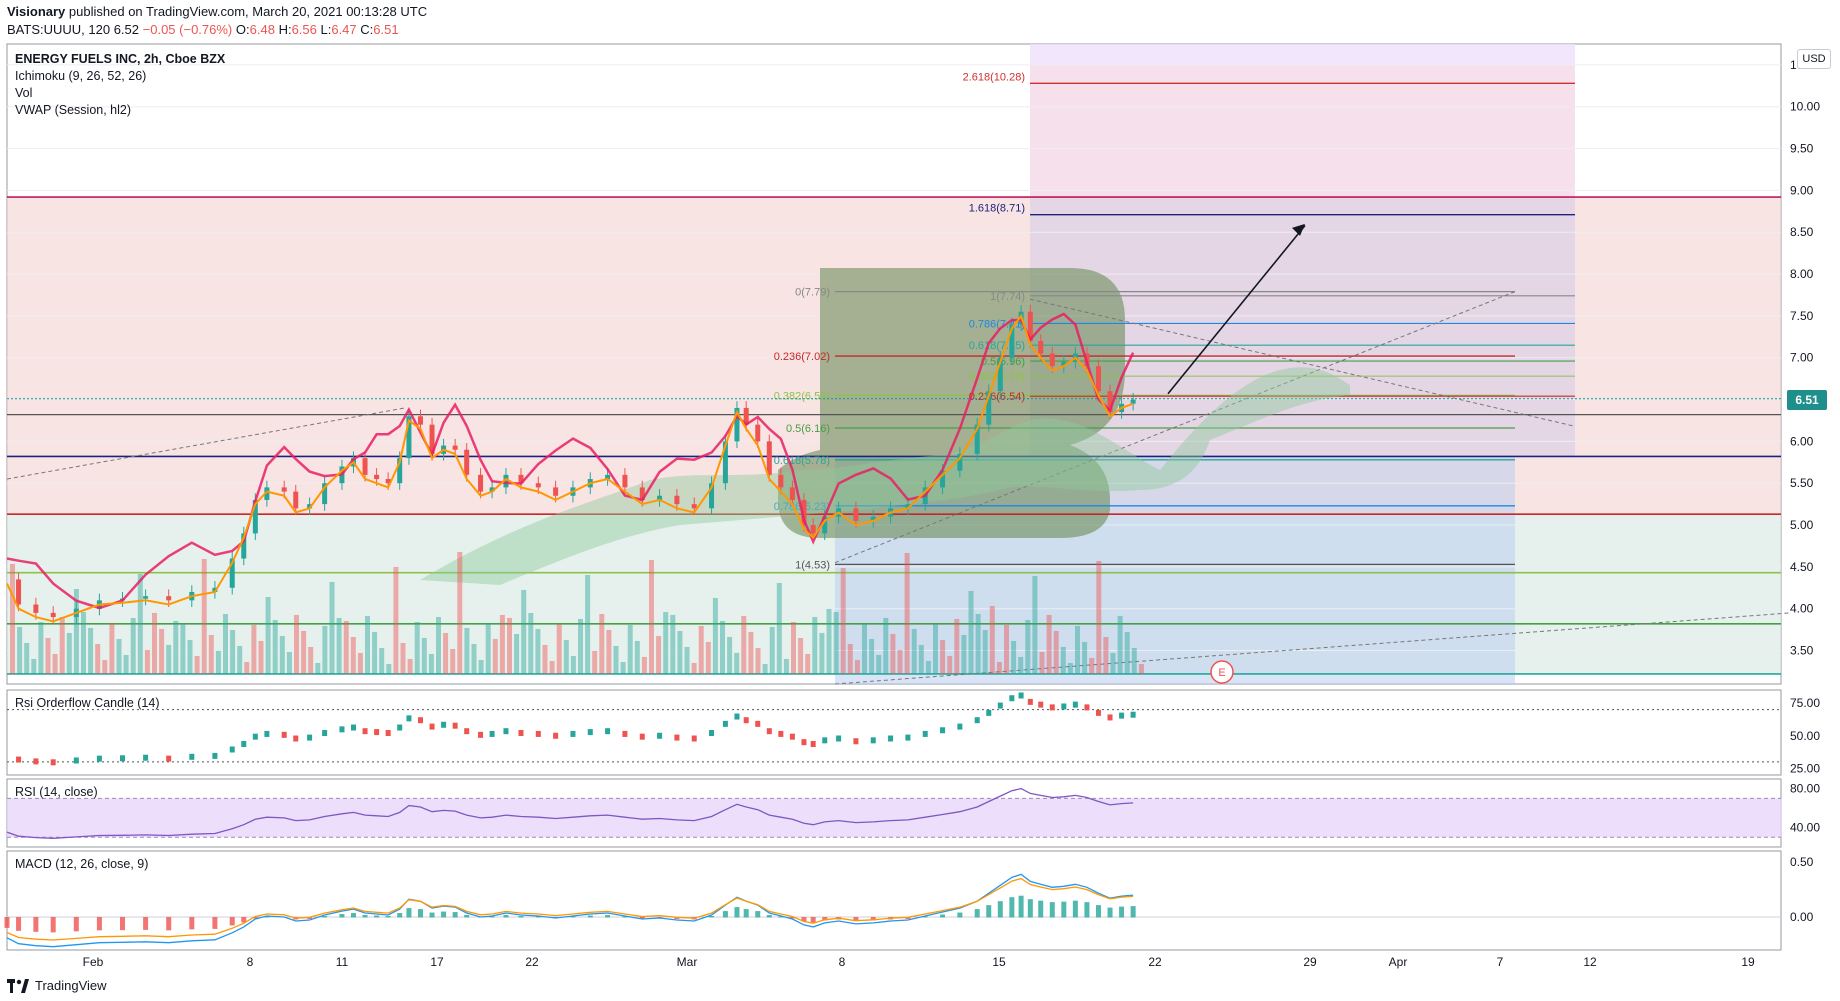 The height and width of the screenshot is (1001, 1840). Describe the element at coordinates (1802, 232) in the screenshot. I see `y-axis-tick-label: 8.50` at that location.